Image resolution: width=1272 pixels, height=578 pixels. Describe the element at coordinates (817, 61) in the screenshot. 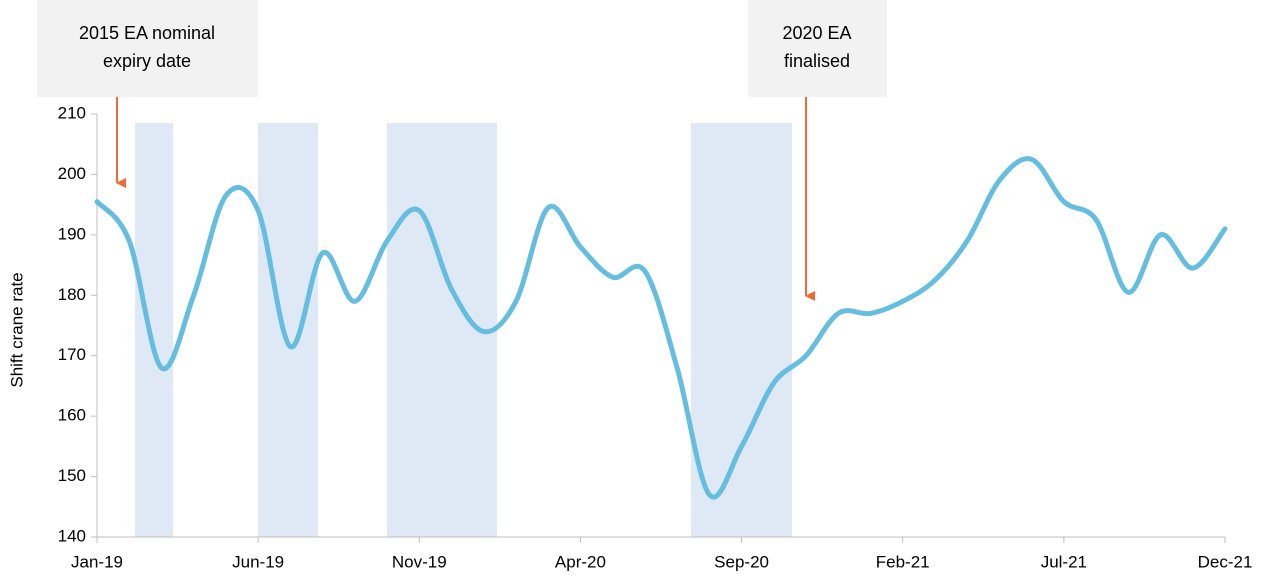

I see `annotation-text: finalised` at that location.